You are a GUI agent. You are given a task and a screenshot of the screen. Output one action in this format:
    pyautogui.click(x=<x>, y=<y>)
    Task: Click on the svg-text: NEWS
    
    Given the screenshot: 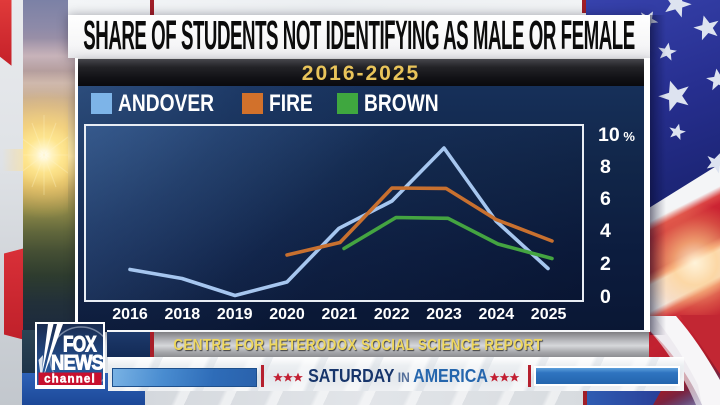 What is the action you would take?
    pyautogui.click(x=77, y=362)
    